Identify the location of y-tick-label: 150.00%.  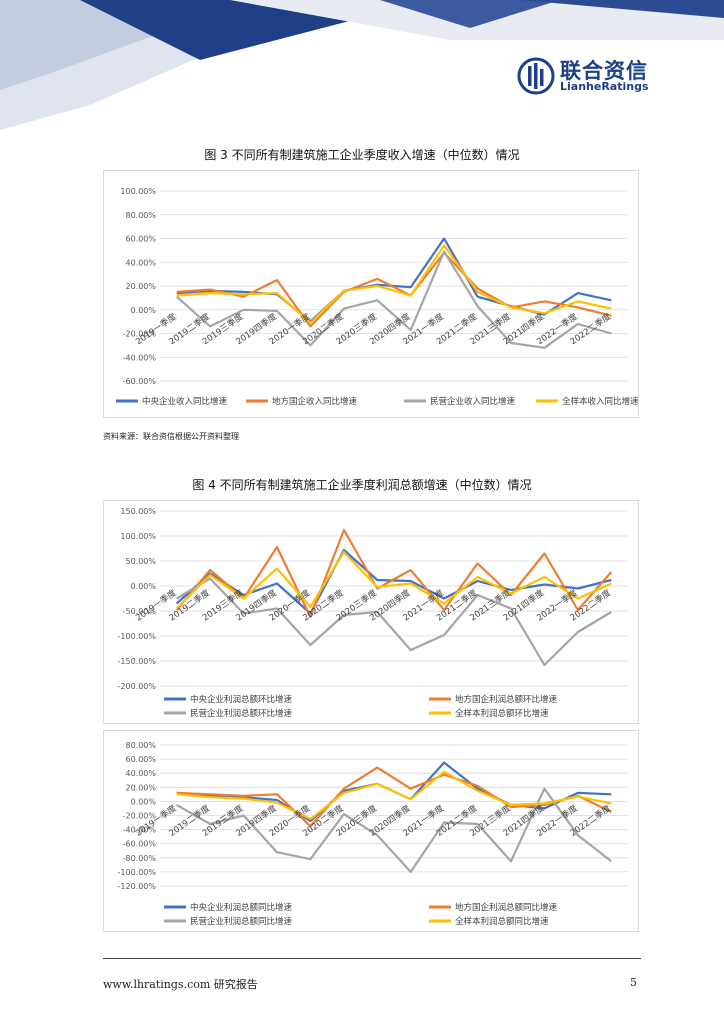
(138, 511).